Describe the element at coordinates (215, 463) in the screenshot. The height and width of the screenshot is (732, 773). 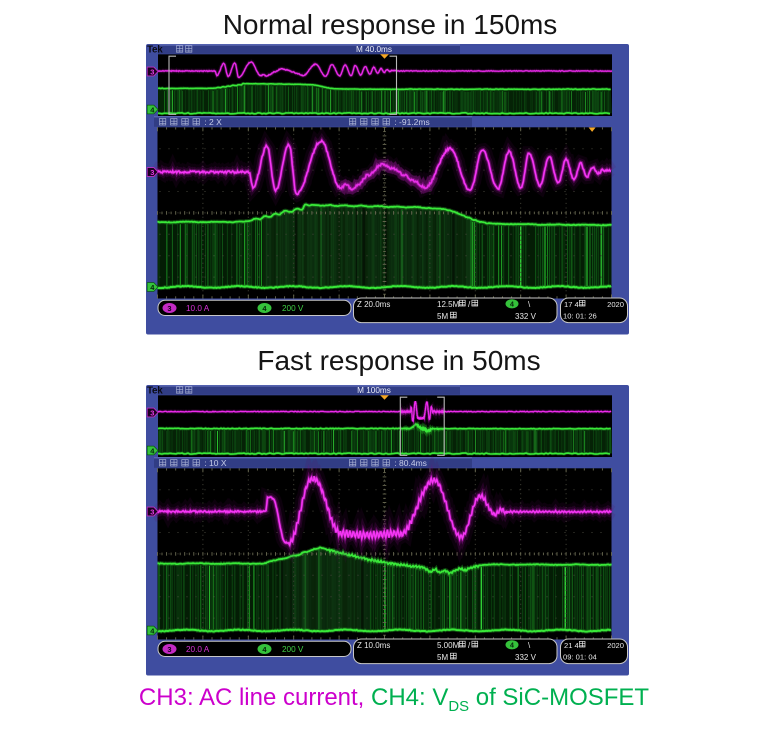
I see `svg-text:: 10 X: : 10 X` at that location.